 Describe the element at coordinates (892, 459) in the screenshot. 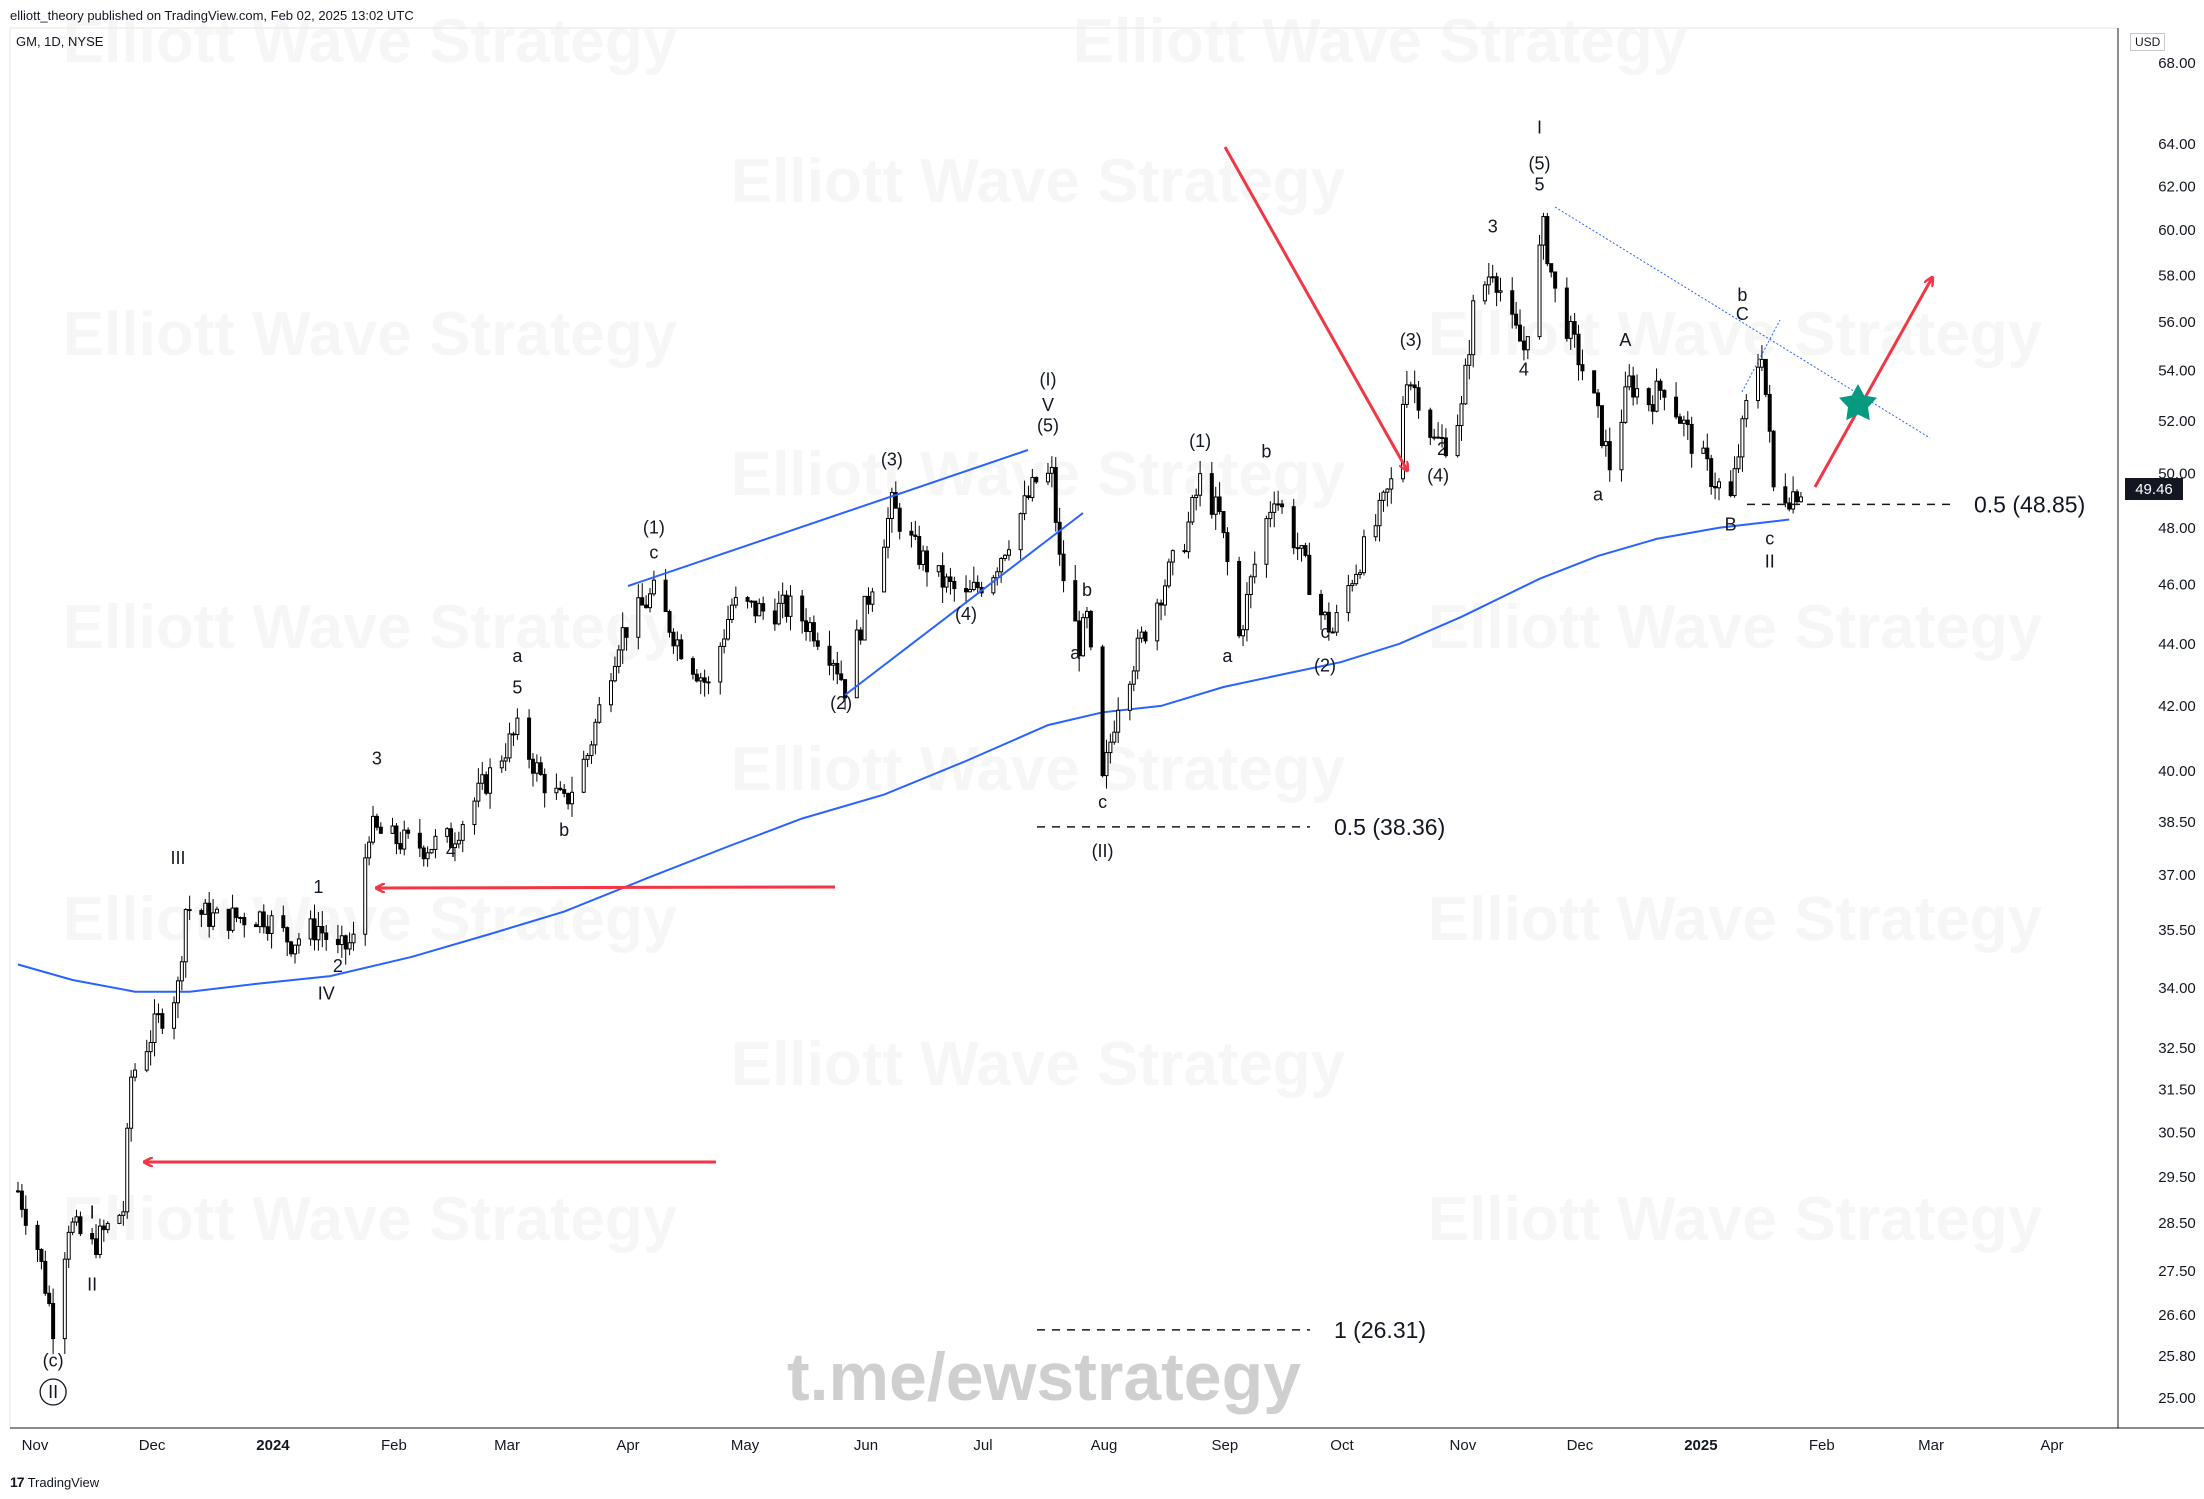

I see `svg-text: (3)` at that location.